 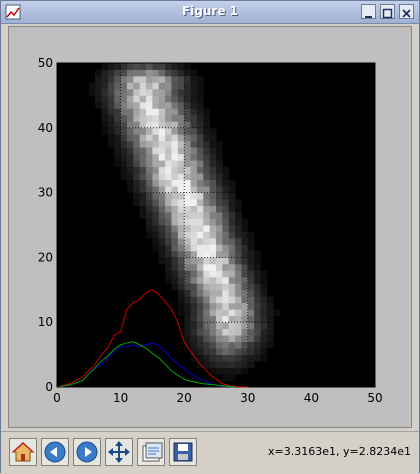 I want to click on pan-button, so click(x=119, y=452).